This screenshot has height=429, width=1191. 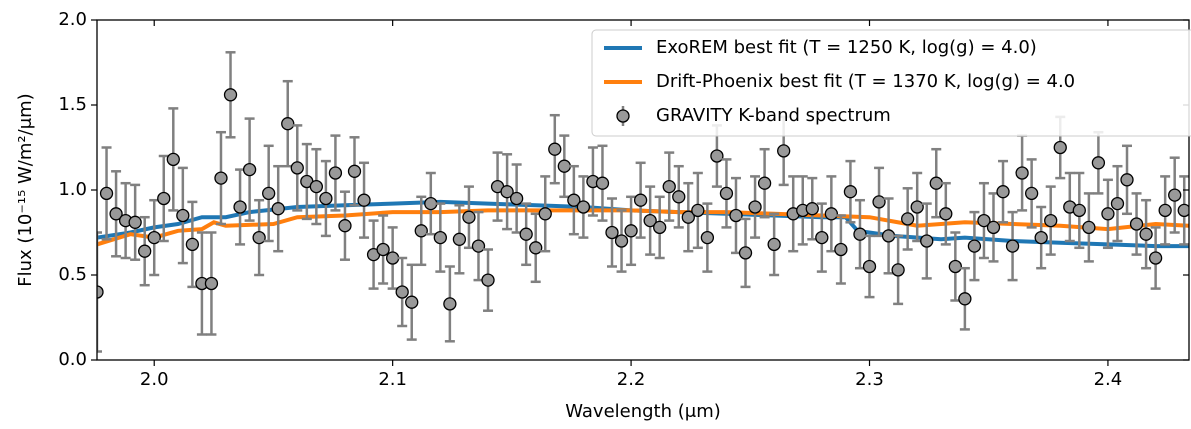 What do you see at coordinates (773, 115) in the screenshot?
I see `legend-label: GRAVITY K-band spectrum` at bounding box center [773, 115].